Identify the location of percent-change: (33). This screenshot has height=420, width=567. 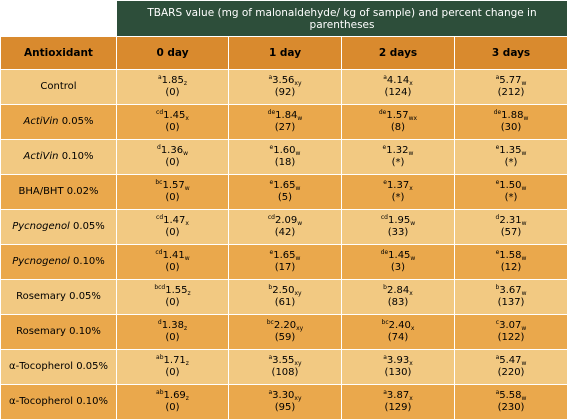
(398, 232).